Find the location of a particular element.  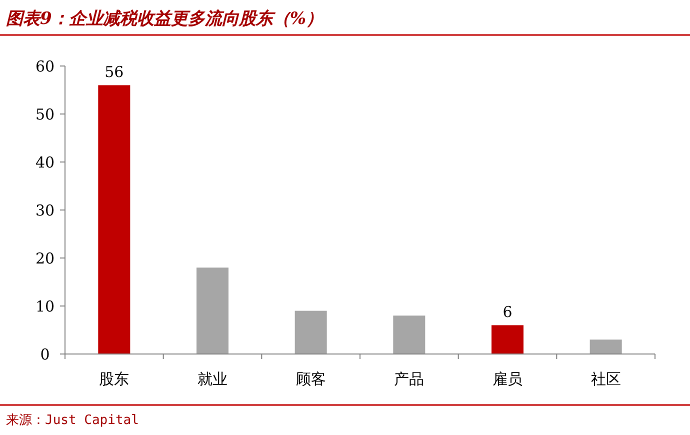

y-tick-label: 40 is located at coordinates (45, 162).